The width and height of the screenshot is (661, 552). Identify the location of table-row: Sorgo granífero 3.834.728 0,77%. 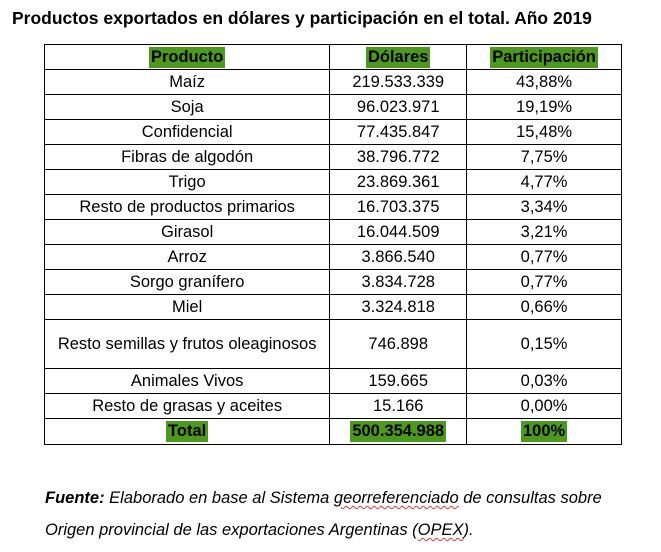
(332, 282).